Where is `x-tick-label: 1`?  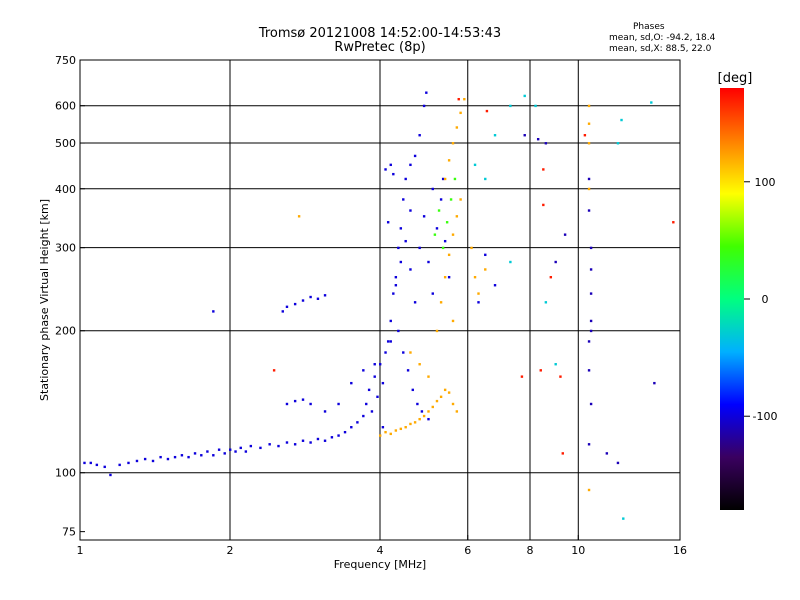
x-tick-label: 1 is located at coordinates (80, 550).